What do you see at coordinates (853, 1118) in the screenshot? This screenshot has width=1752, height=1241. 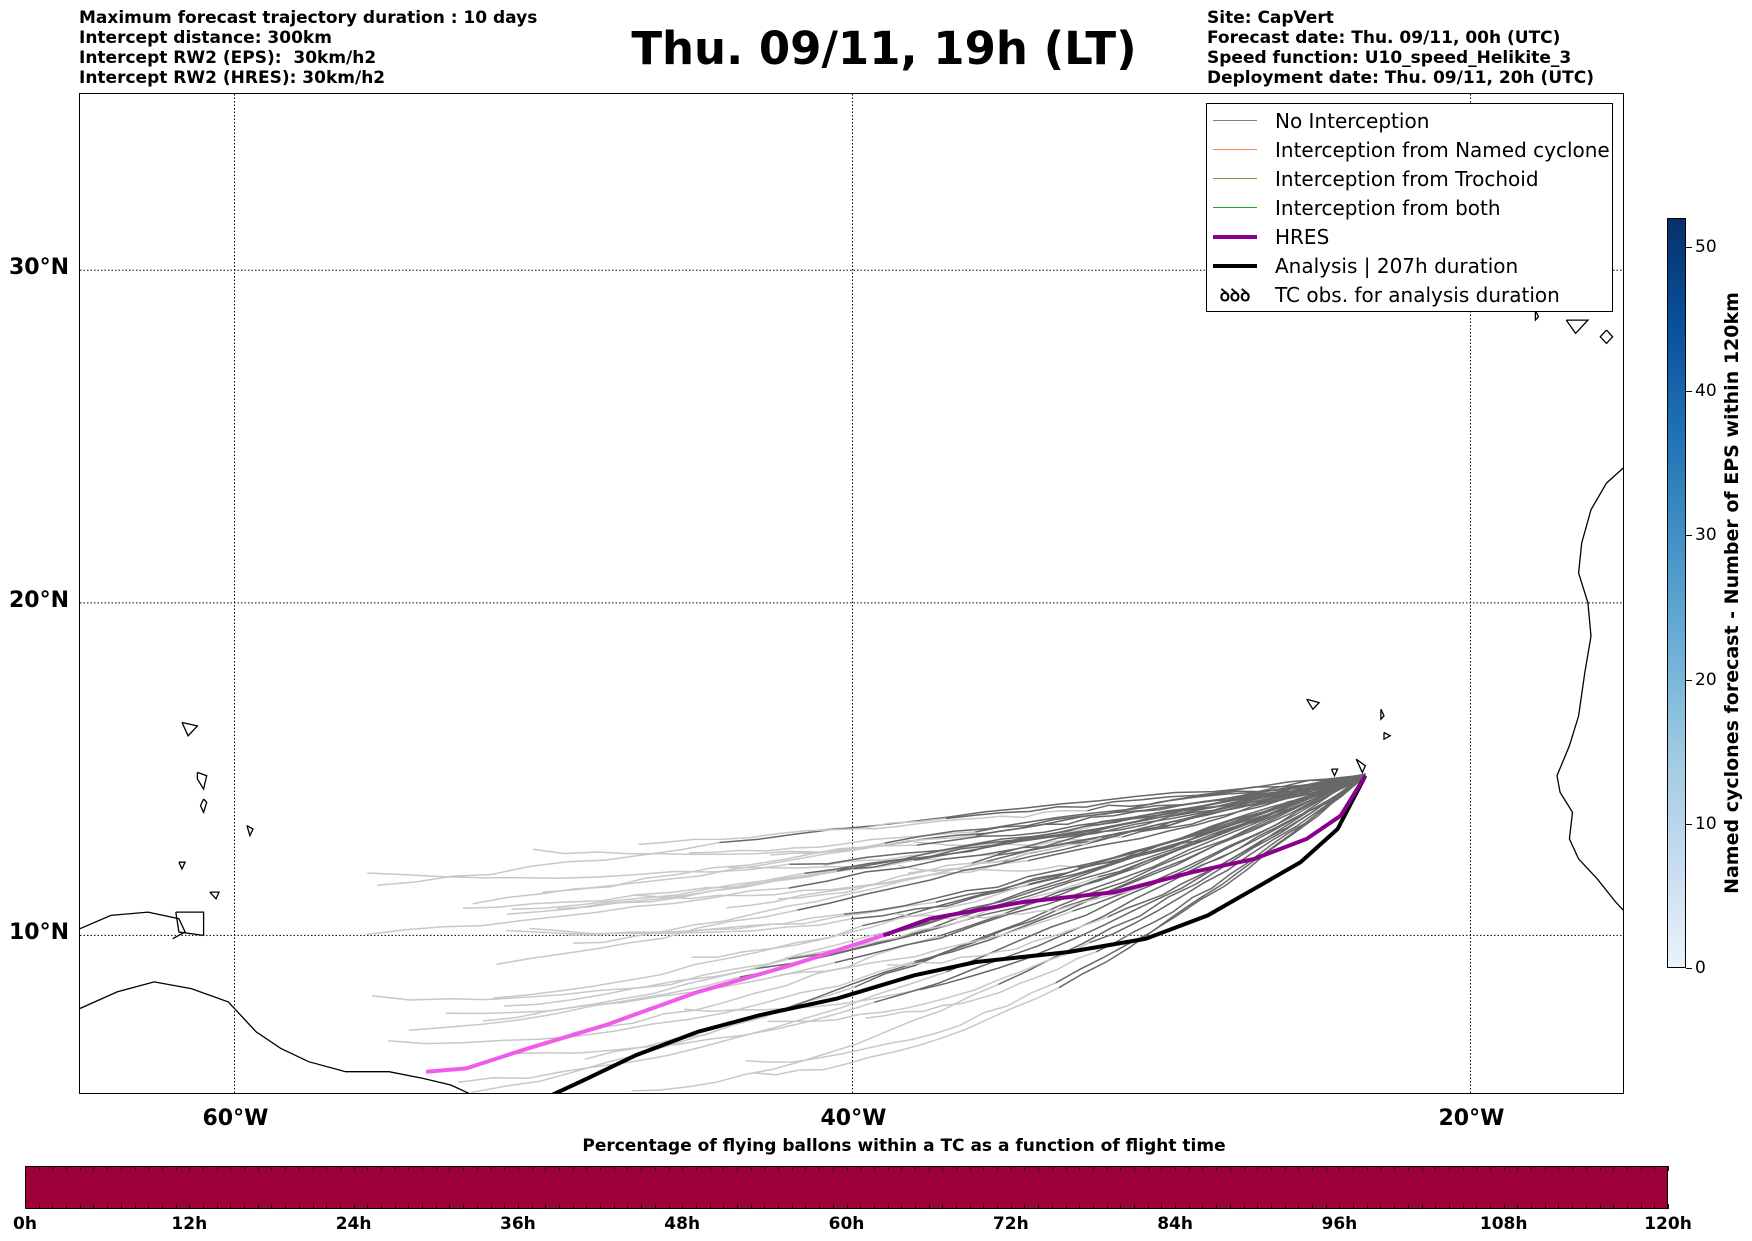 I see `lon-label: 40°W` at bounding box center [853, 1118].